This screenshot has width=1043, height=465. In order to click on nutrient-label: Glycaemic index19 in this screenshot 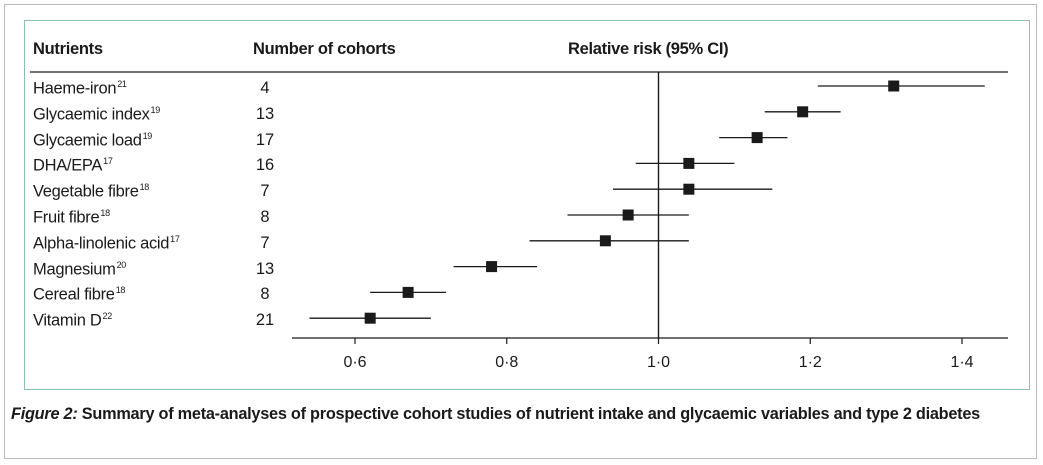, I will do `click(96, 115)`.